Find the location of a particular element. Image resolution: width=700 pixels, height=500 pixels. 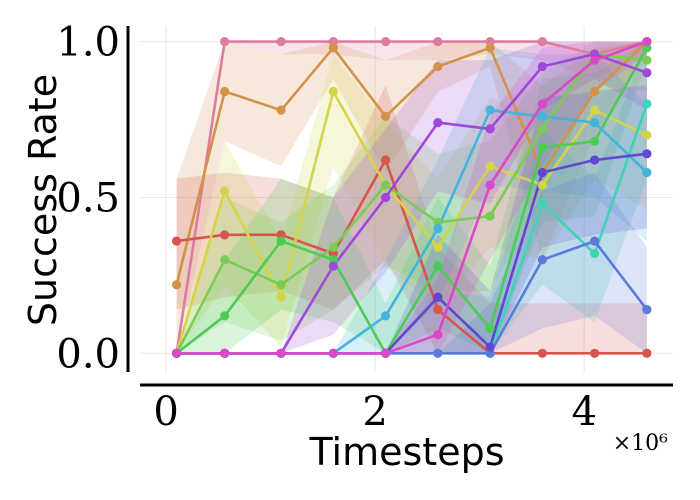

x-tick-label: 4 is located at coordinates (583, 412).